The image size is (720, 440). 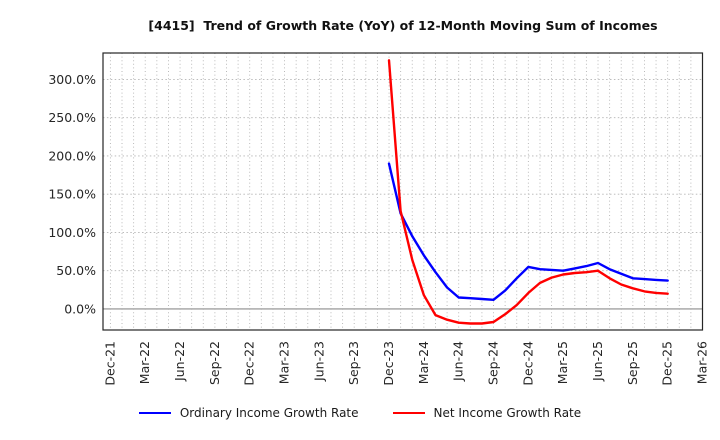 I want to click on ordinary-income-line, so click(x=528, y=231).